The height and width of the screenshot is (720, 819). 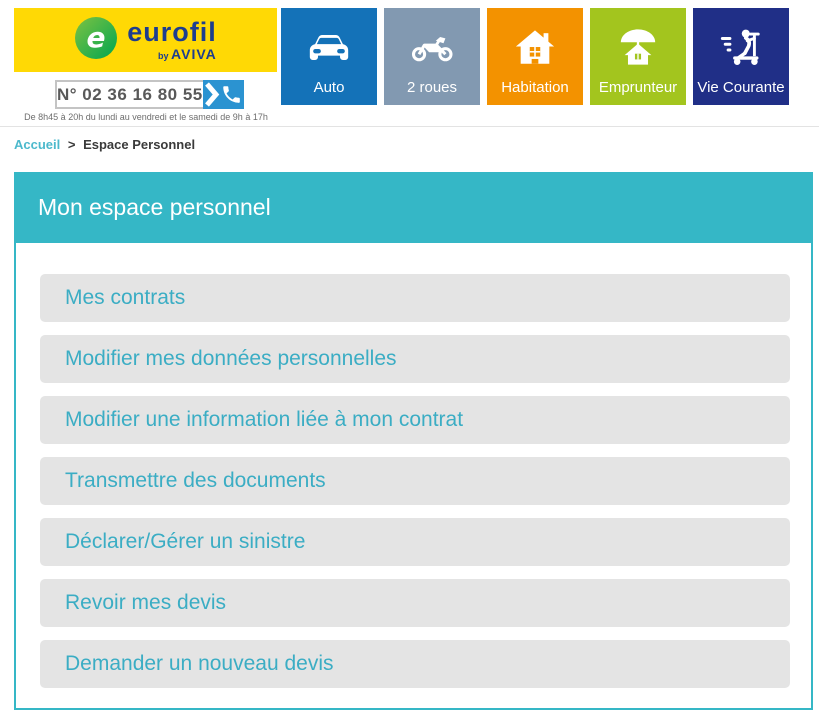 What do you see at coordinates (195, 480) in the screenshot?
I see `menu-item-label: Transmettre des documents` at bounding box center [195, 480].